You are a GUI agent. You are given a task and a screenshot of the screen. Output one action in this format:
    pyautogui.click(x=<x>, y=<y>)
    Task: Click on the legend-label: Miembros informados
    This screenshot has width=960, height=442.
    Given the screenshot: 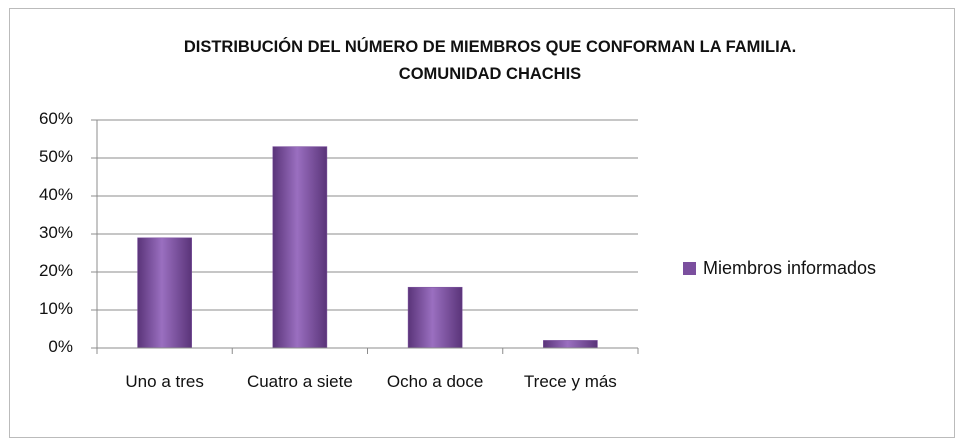 What is the action you would take?
    pyautogui.click(x=790, y=268)
    